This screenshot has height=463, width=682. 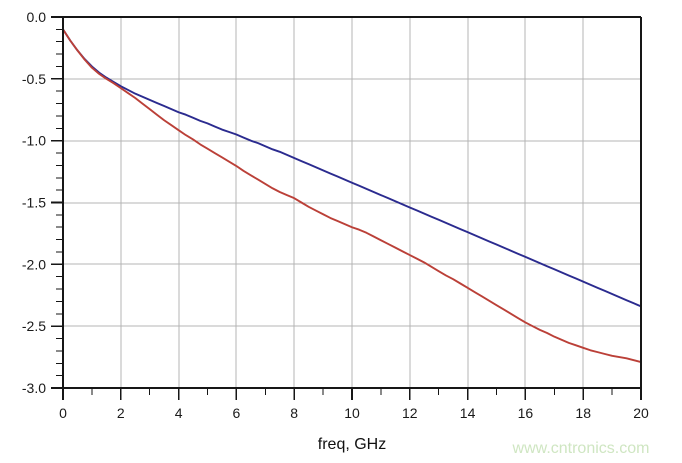 What do you see at coordinates (121, 413) in the screenshot?
I see `x-tick-label: 2` at bounding box center [121, 413].